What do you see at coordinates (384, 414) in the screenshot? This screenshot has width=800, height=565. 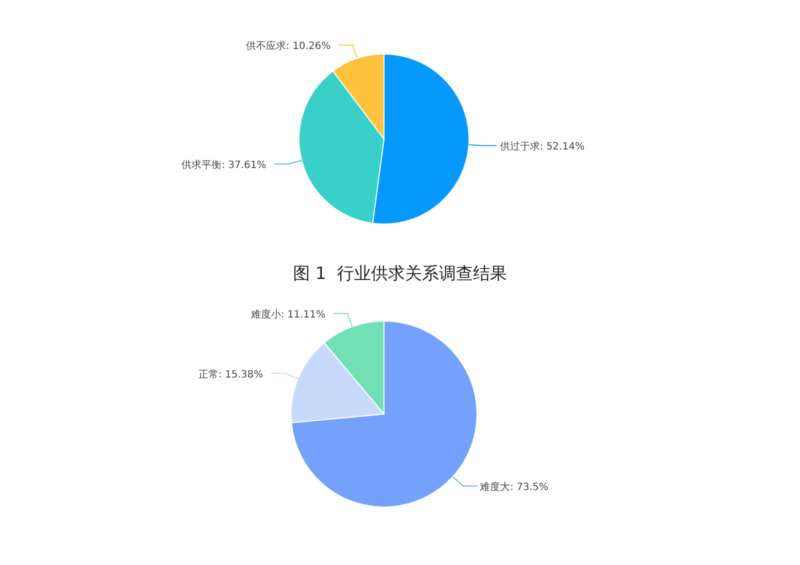 I see `pie-slice` at bounding box center [384, 414].